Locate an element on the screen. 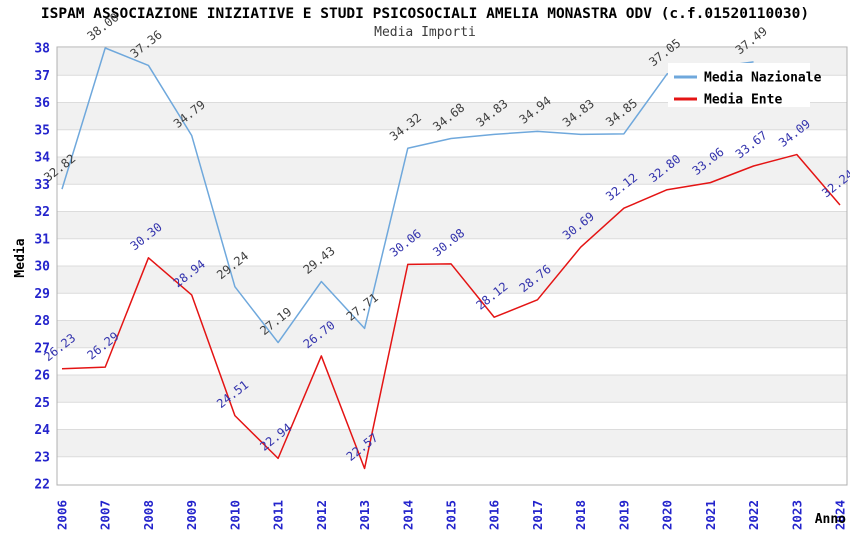  x-tick-label: 2023 is located at coordinates (796, 515).